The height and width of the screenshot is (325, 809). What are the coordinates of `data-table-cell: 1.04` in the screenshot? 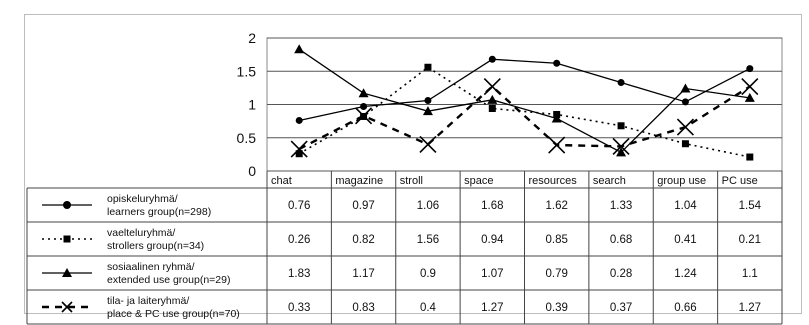 It's located at (685, 206).